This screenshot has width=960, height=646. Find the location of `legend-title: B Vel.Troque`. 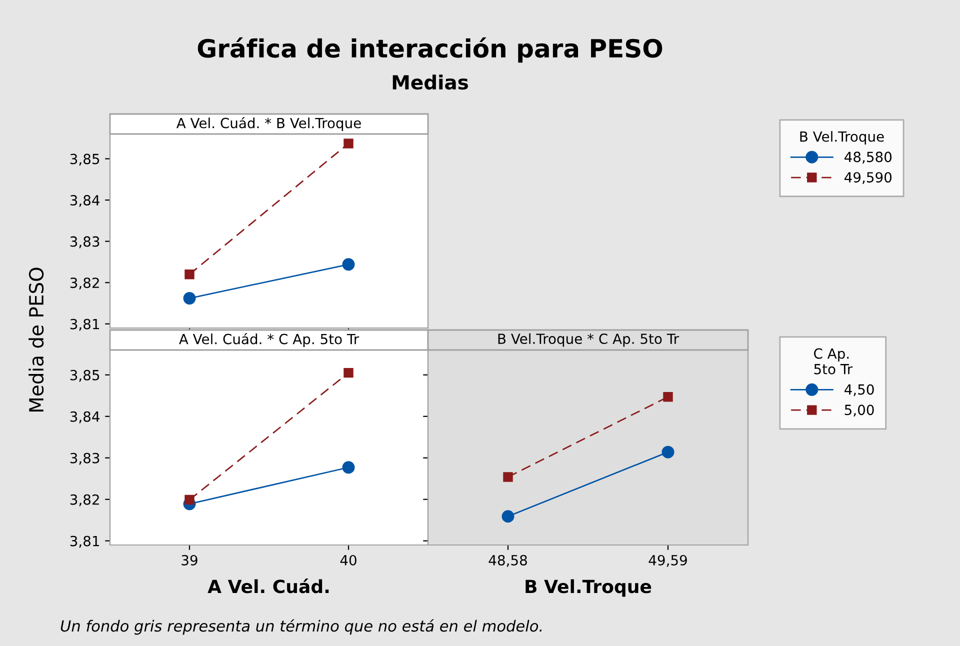

legend-title: B Vel.Troque is located at coordinates (842, 137).